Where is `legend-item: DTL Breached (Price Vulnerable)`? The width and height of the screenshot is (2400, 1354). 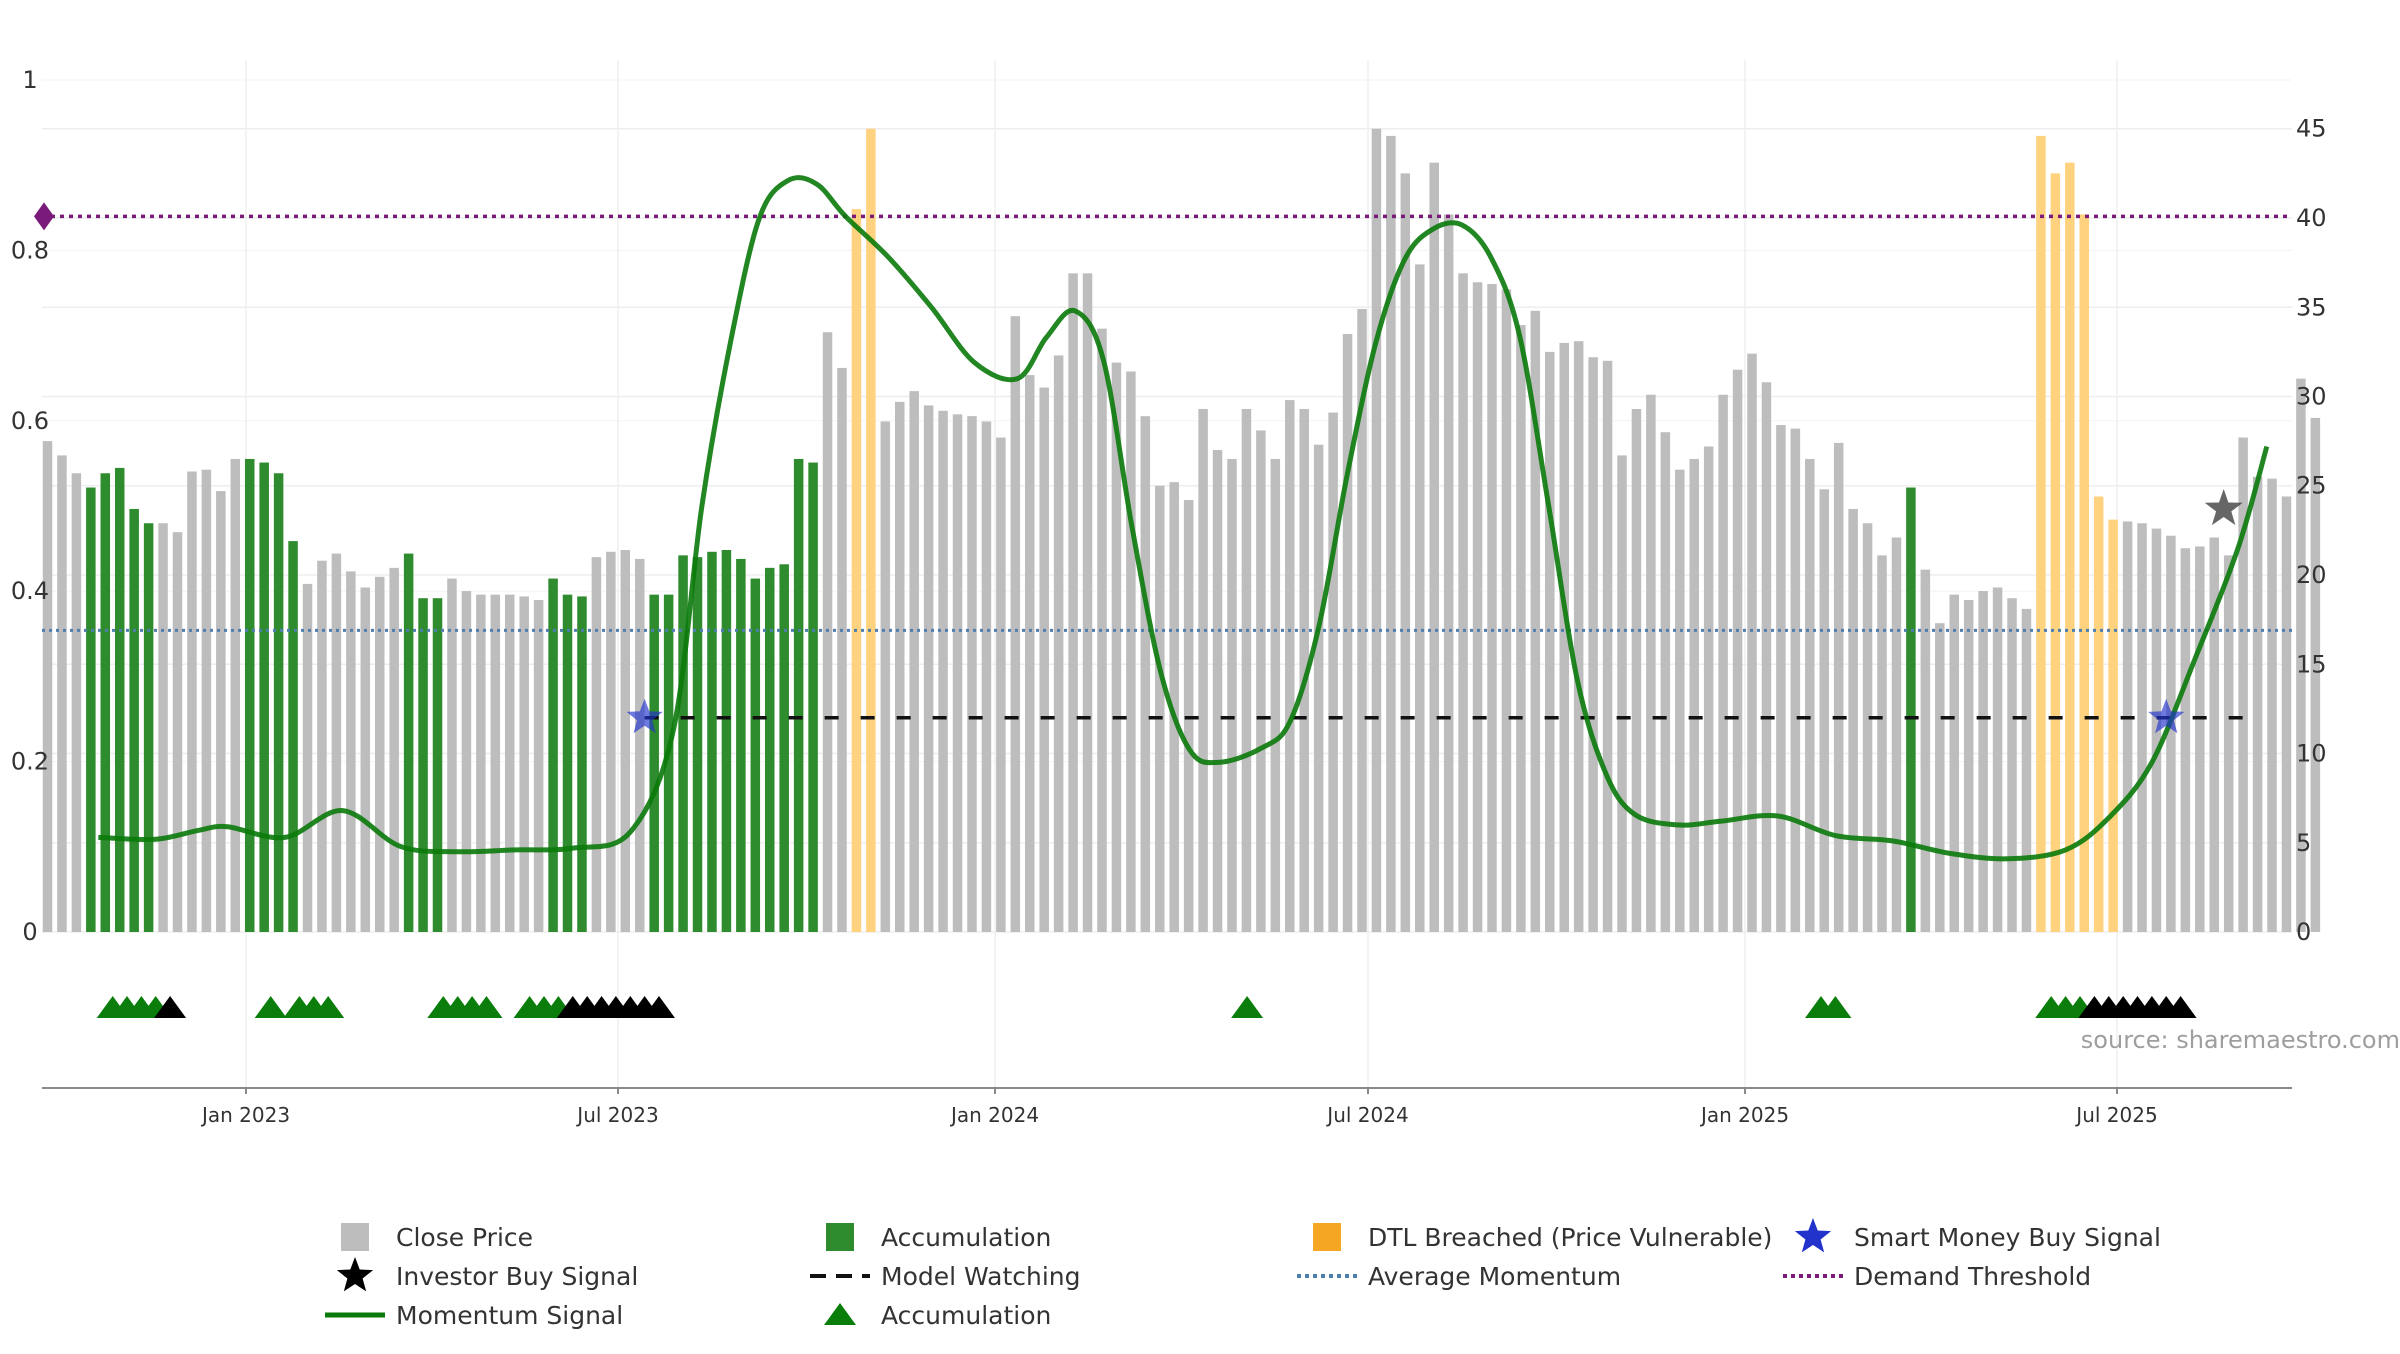 legend-item: DTL Breached (Price Vulnerable) is located at coordinates (1542, 1237).